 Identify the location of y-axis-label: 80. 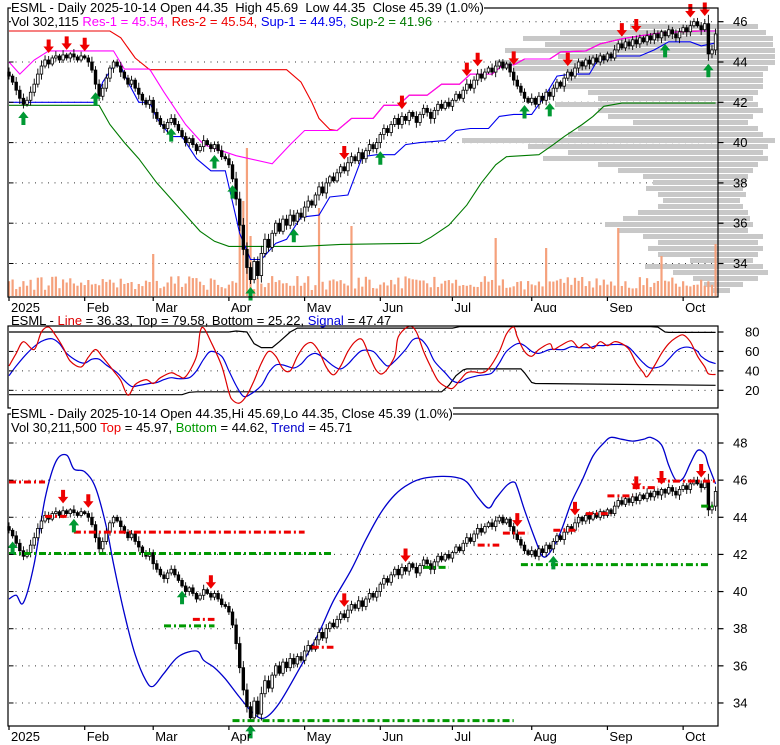
(752, 332).